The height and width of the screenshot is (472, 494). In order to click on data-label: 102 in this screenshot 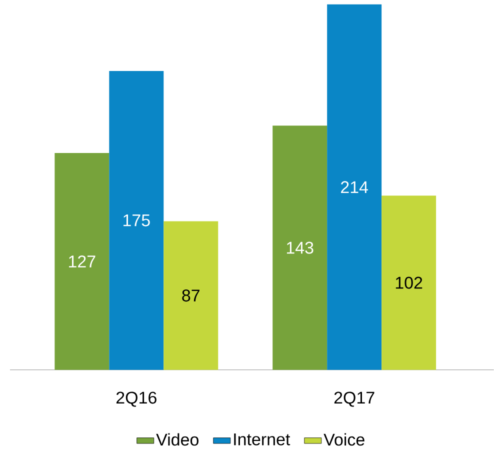, I will do `click(409, 282)`.